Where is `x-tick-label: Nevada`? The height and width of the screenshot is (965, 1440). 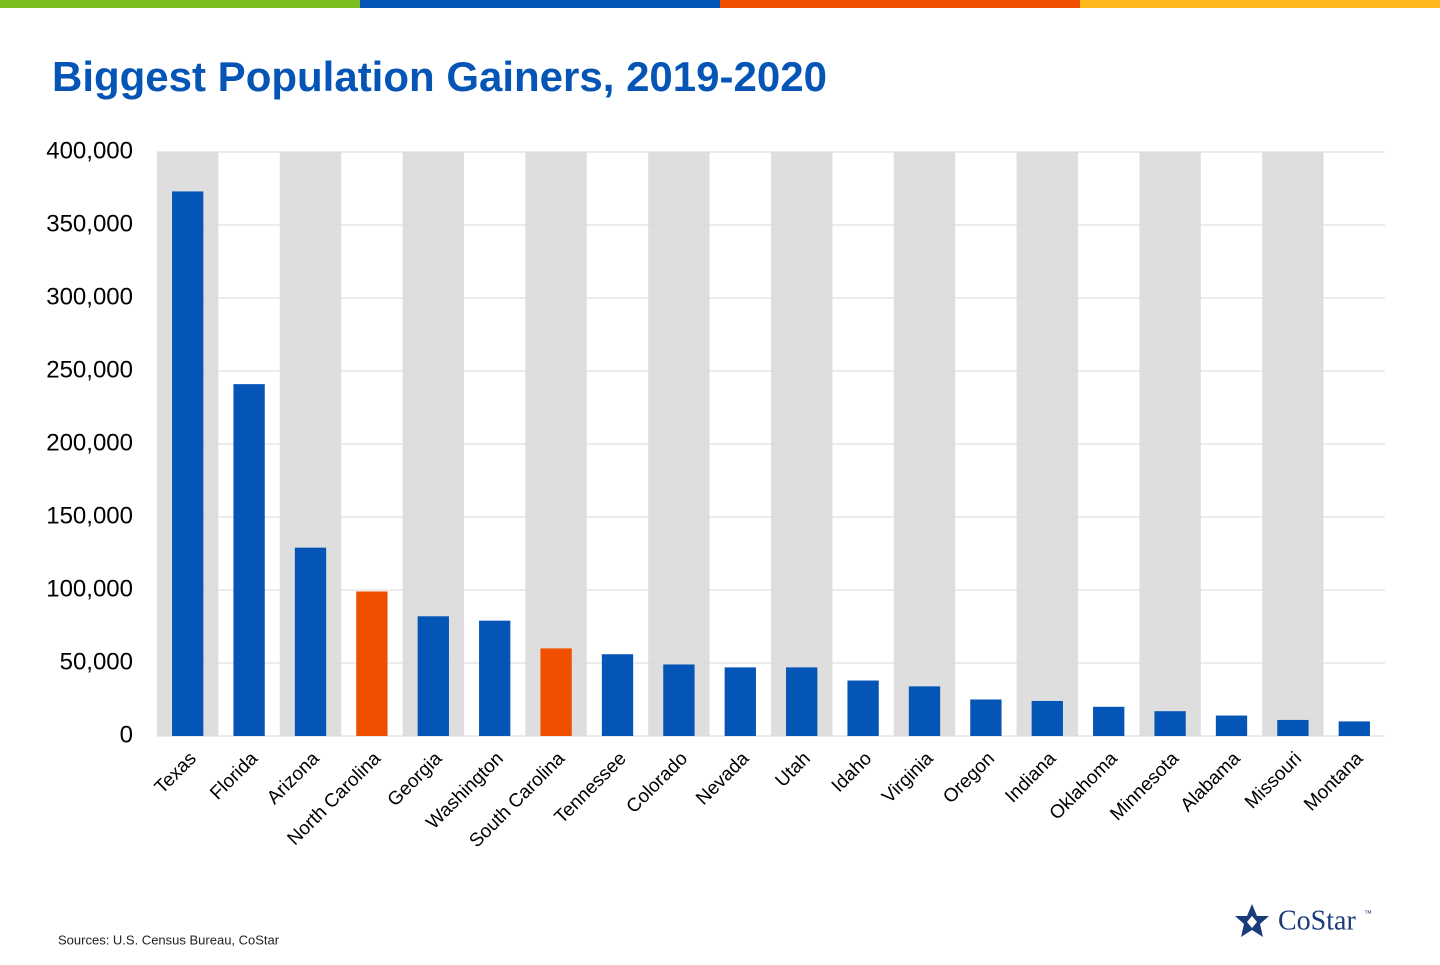
x-tick-label: Nevada is located at coordinates (722, 778).